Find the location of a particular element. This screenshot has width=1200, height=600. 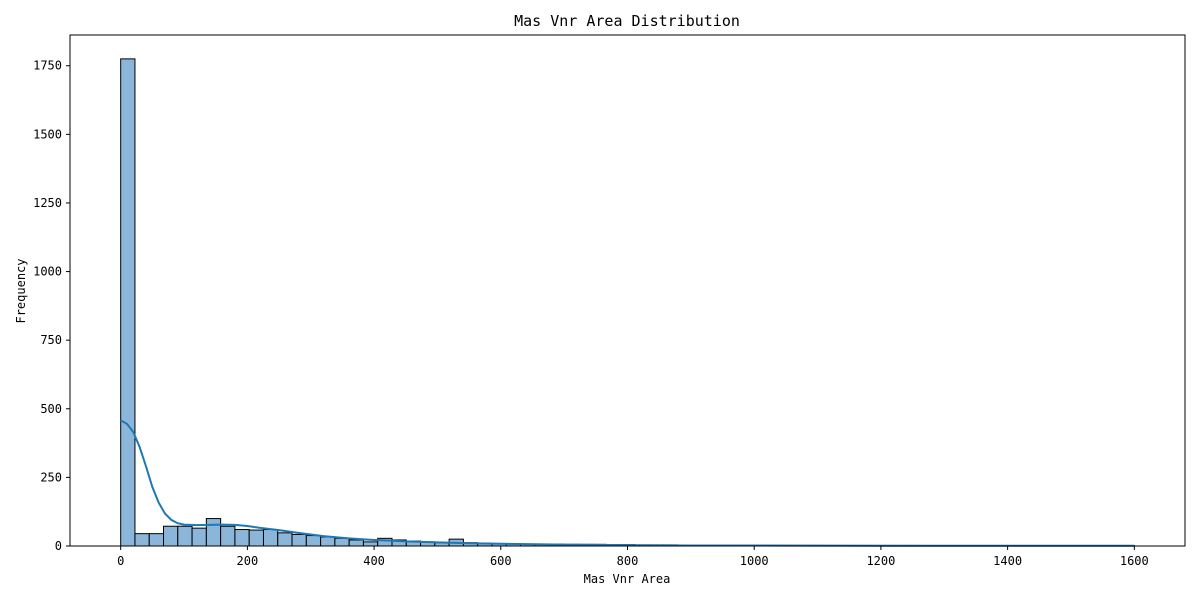

y-tick-label: 250 is located at coordinates (51, 477).